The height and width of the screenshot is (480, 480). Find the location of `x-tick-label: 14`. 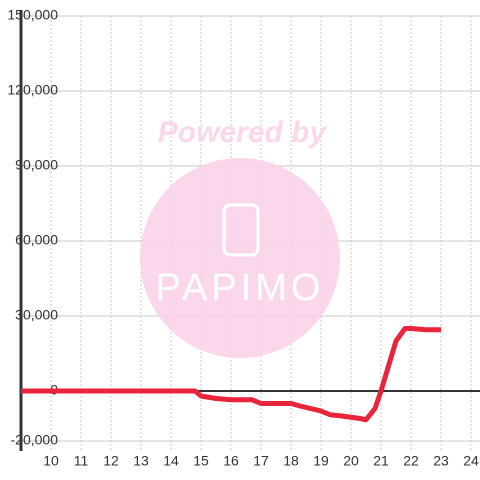

x-tick-label: 14 is located at coordinates (171, 461).